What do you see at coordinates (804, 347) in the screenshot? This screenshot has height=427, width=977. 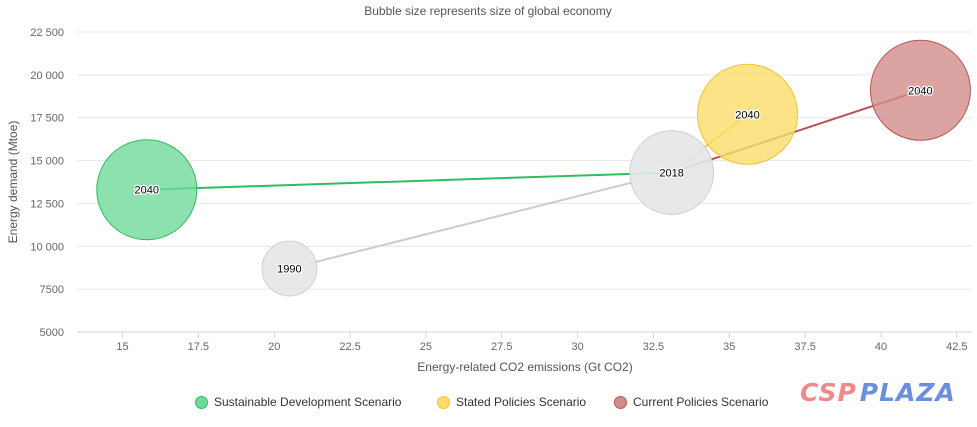 I see `x-tick-label: 37.5` at bounding box center [804, 347].